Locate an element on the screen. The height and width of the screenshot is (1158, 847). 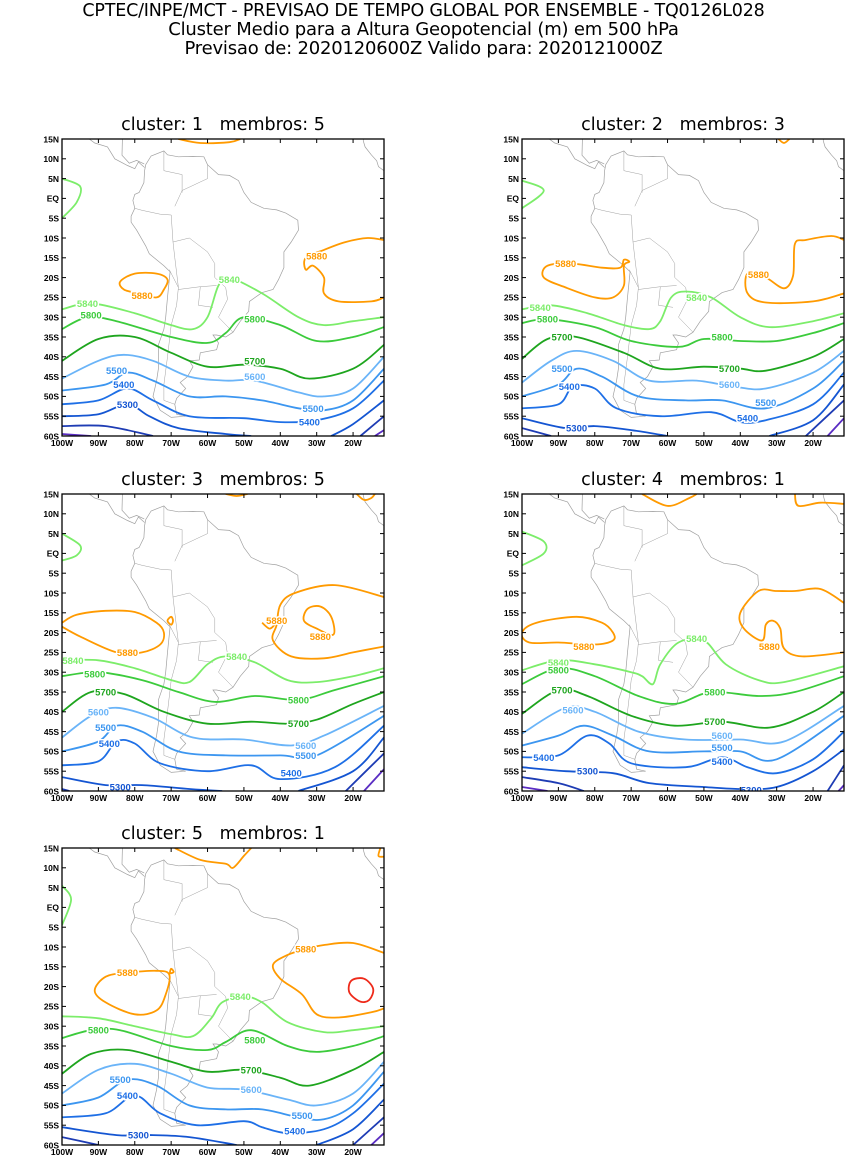
lat-tick-label: 15N is located at coordinates (51, 848).